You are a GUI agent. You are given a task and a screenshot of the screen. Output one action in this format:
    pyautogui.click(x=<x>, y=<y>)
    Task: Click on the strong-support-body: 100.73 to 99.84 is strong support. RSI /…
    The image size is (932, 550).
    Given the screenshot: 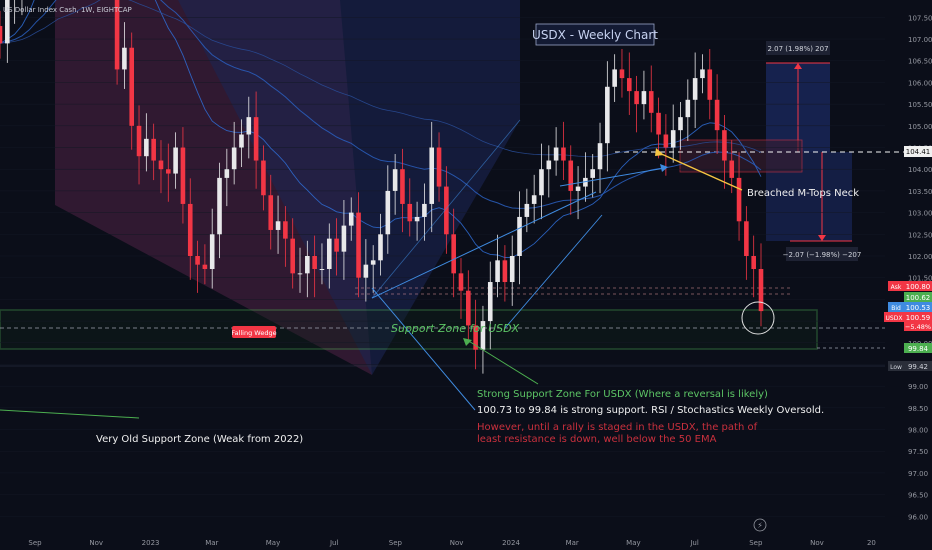 What is the action you would take?
    pyautogui.click(x=650, y=410)
    